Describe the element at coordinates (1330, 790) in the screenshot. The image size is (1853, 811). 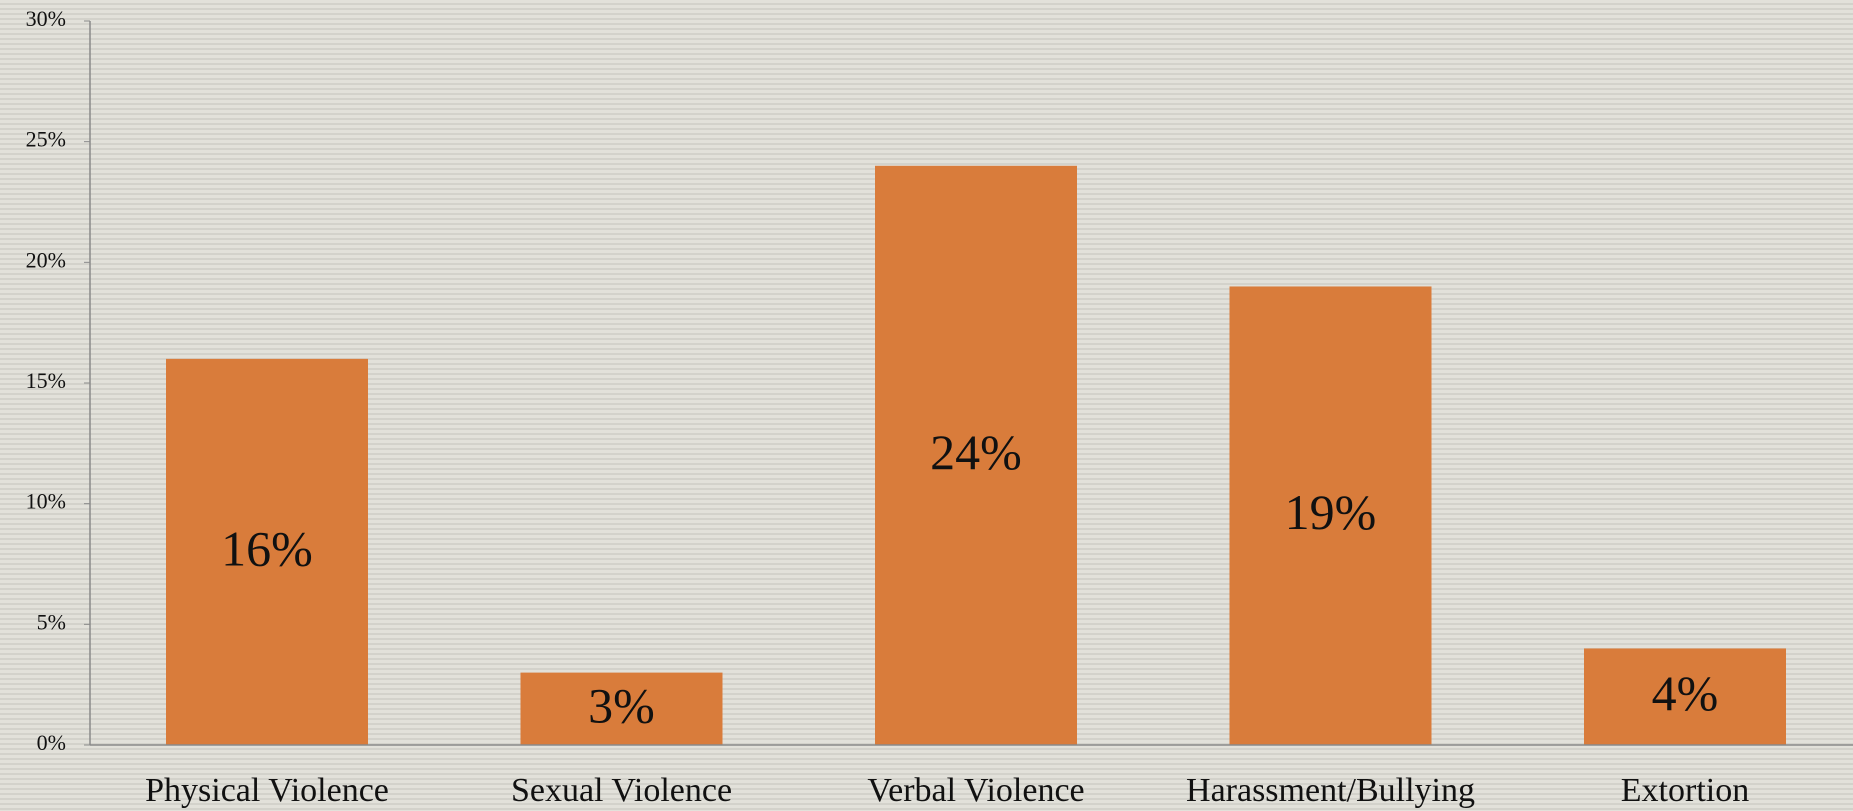
I see `x-tick-label: Harassment/Bullying` at that location.